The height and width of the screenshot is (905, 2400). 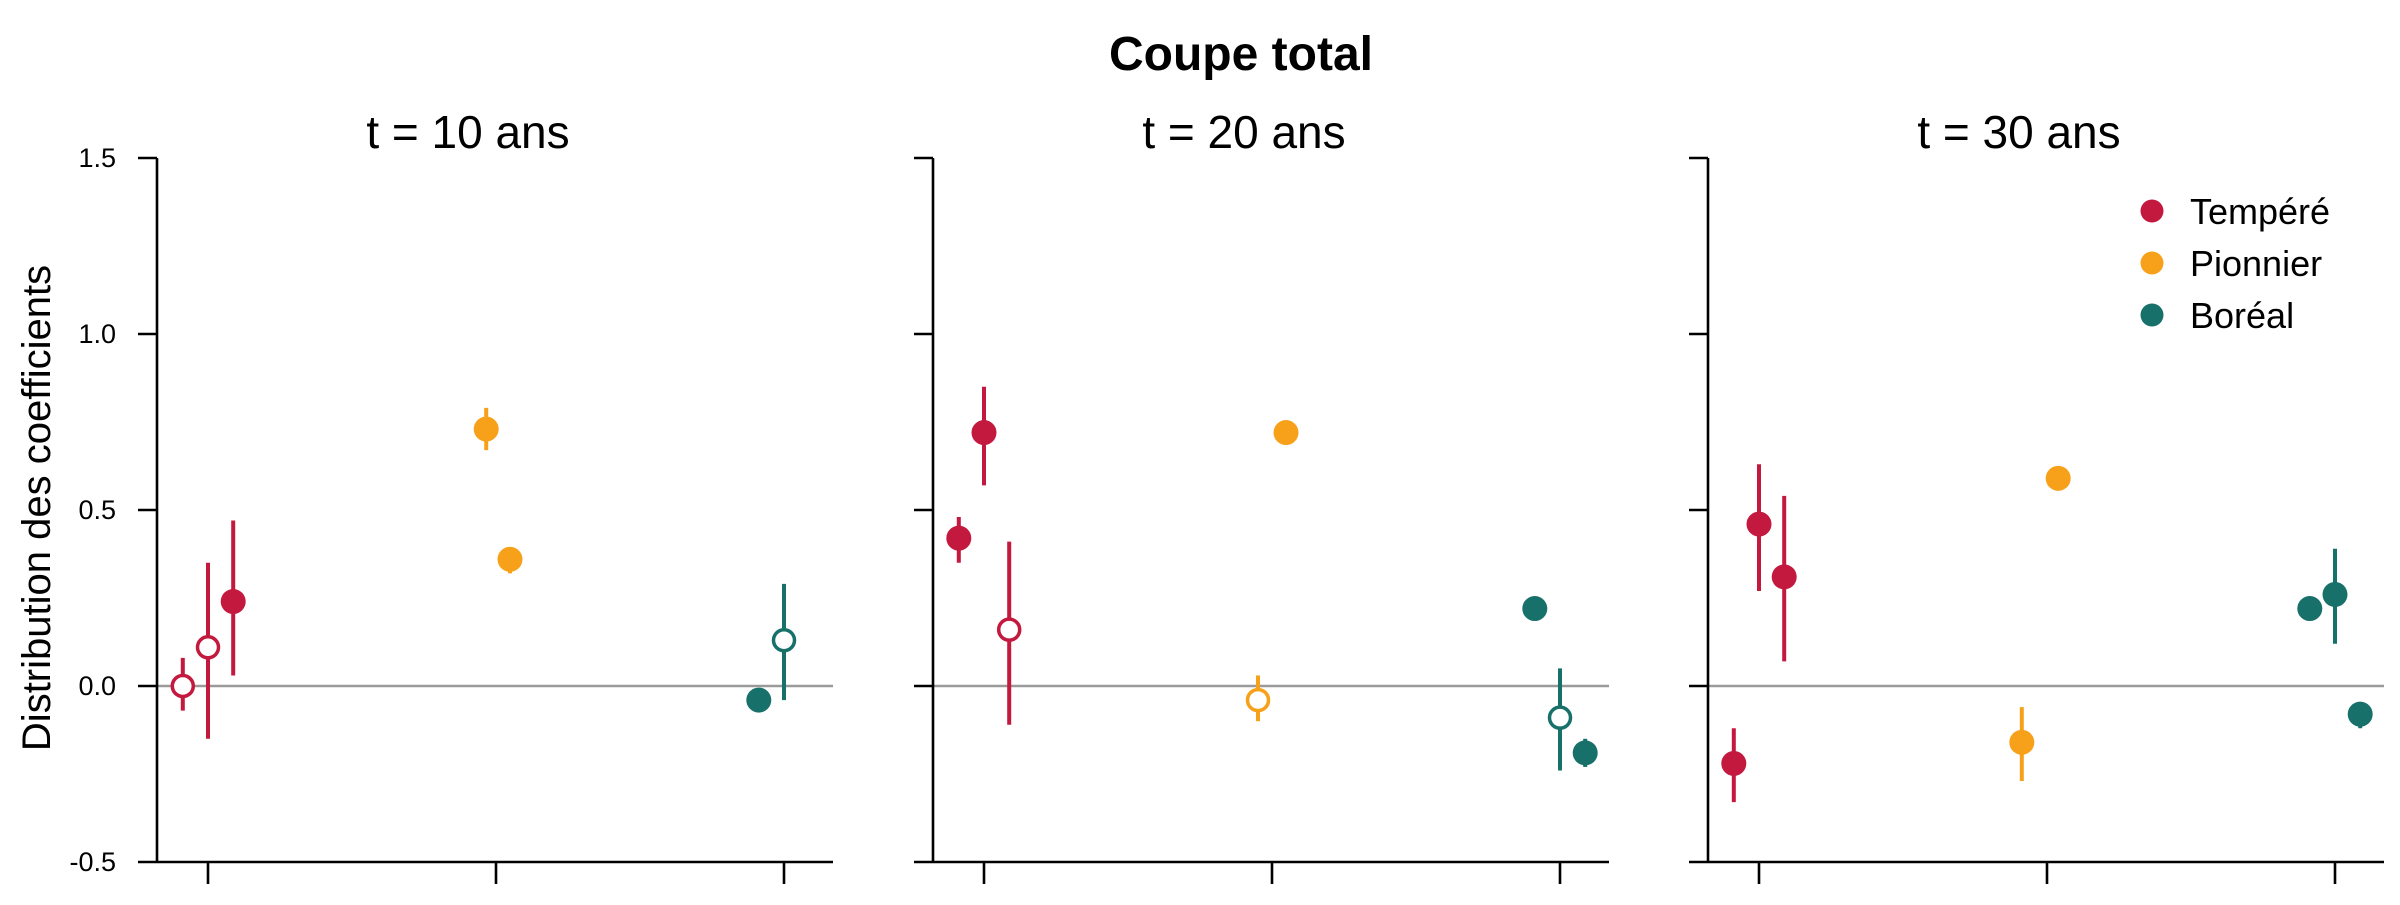 I want to click on panel-title: t = 10 ans, so click(x=467, y=132).